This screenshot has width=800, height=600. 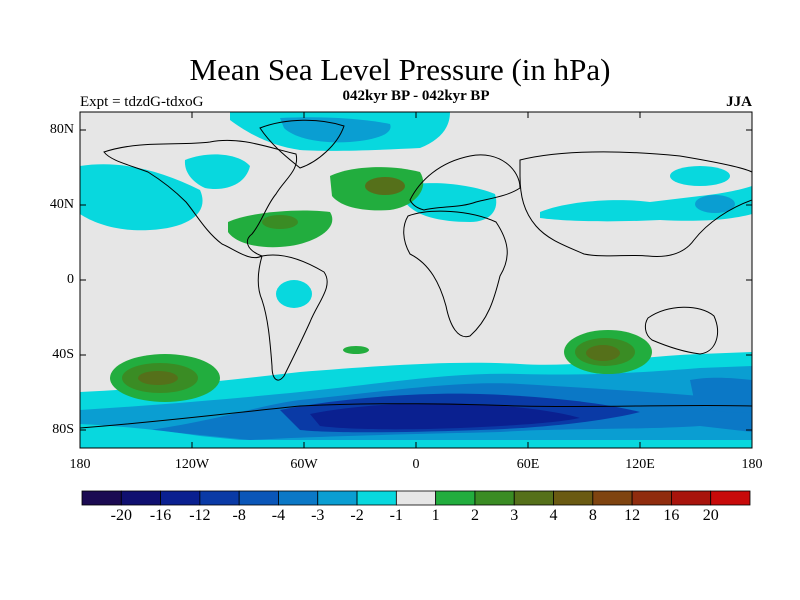 I want to click on coast-north-america, so click(x=200, y=198).